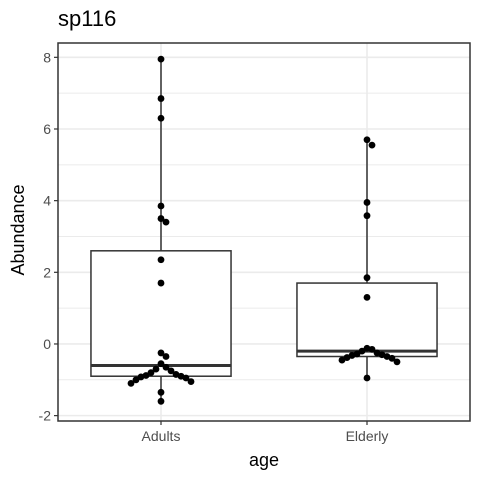 The image size is (480, 480). What do you see at coordinates (18, 229) in the screenshot?
I see `y-axis-title: Abundance` at bounding box center [18, 229].